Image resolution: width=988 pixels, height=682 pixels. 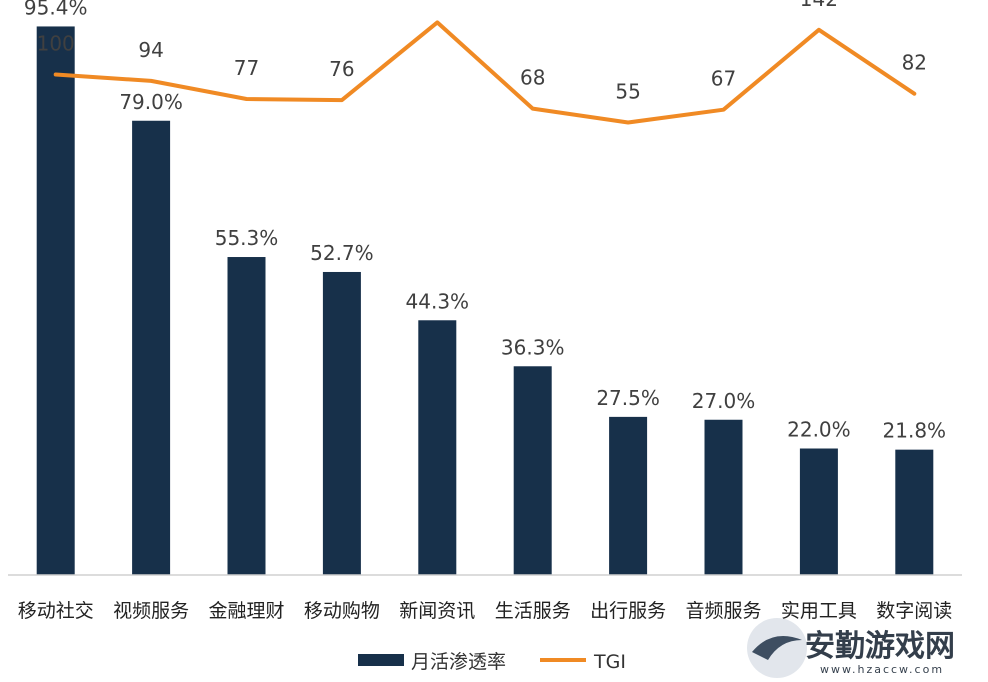 What do you see at coordinates (819, 430) in the screenshot?
I see `bar-data-label: 22.0%` at bounding box center [819, 430].